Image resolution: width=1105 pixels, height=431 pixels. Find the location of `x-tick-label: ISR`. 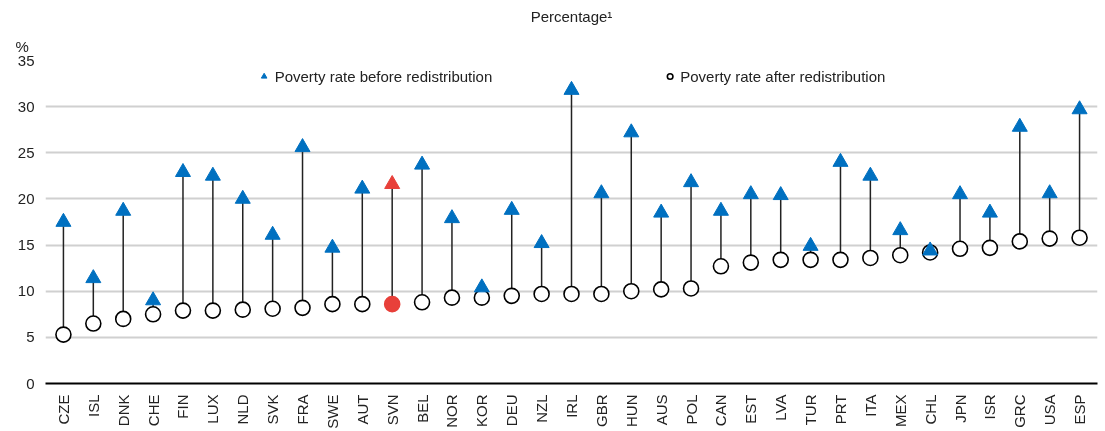

x-tick-label: ISR is located at coordinates (990, 407).